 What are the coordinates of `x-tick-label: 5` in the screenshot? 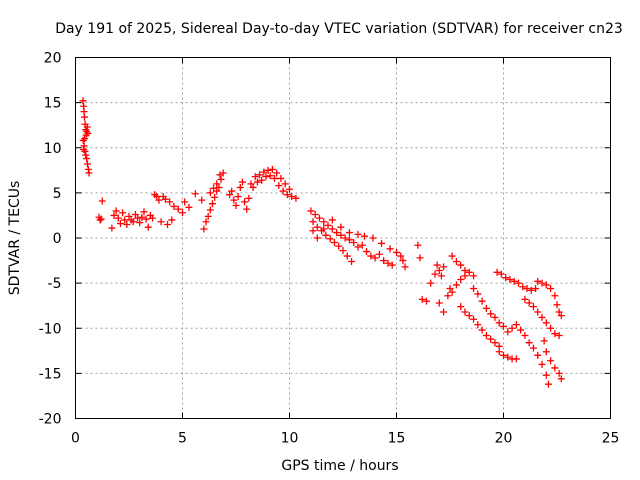 It's located at (182, 439).